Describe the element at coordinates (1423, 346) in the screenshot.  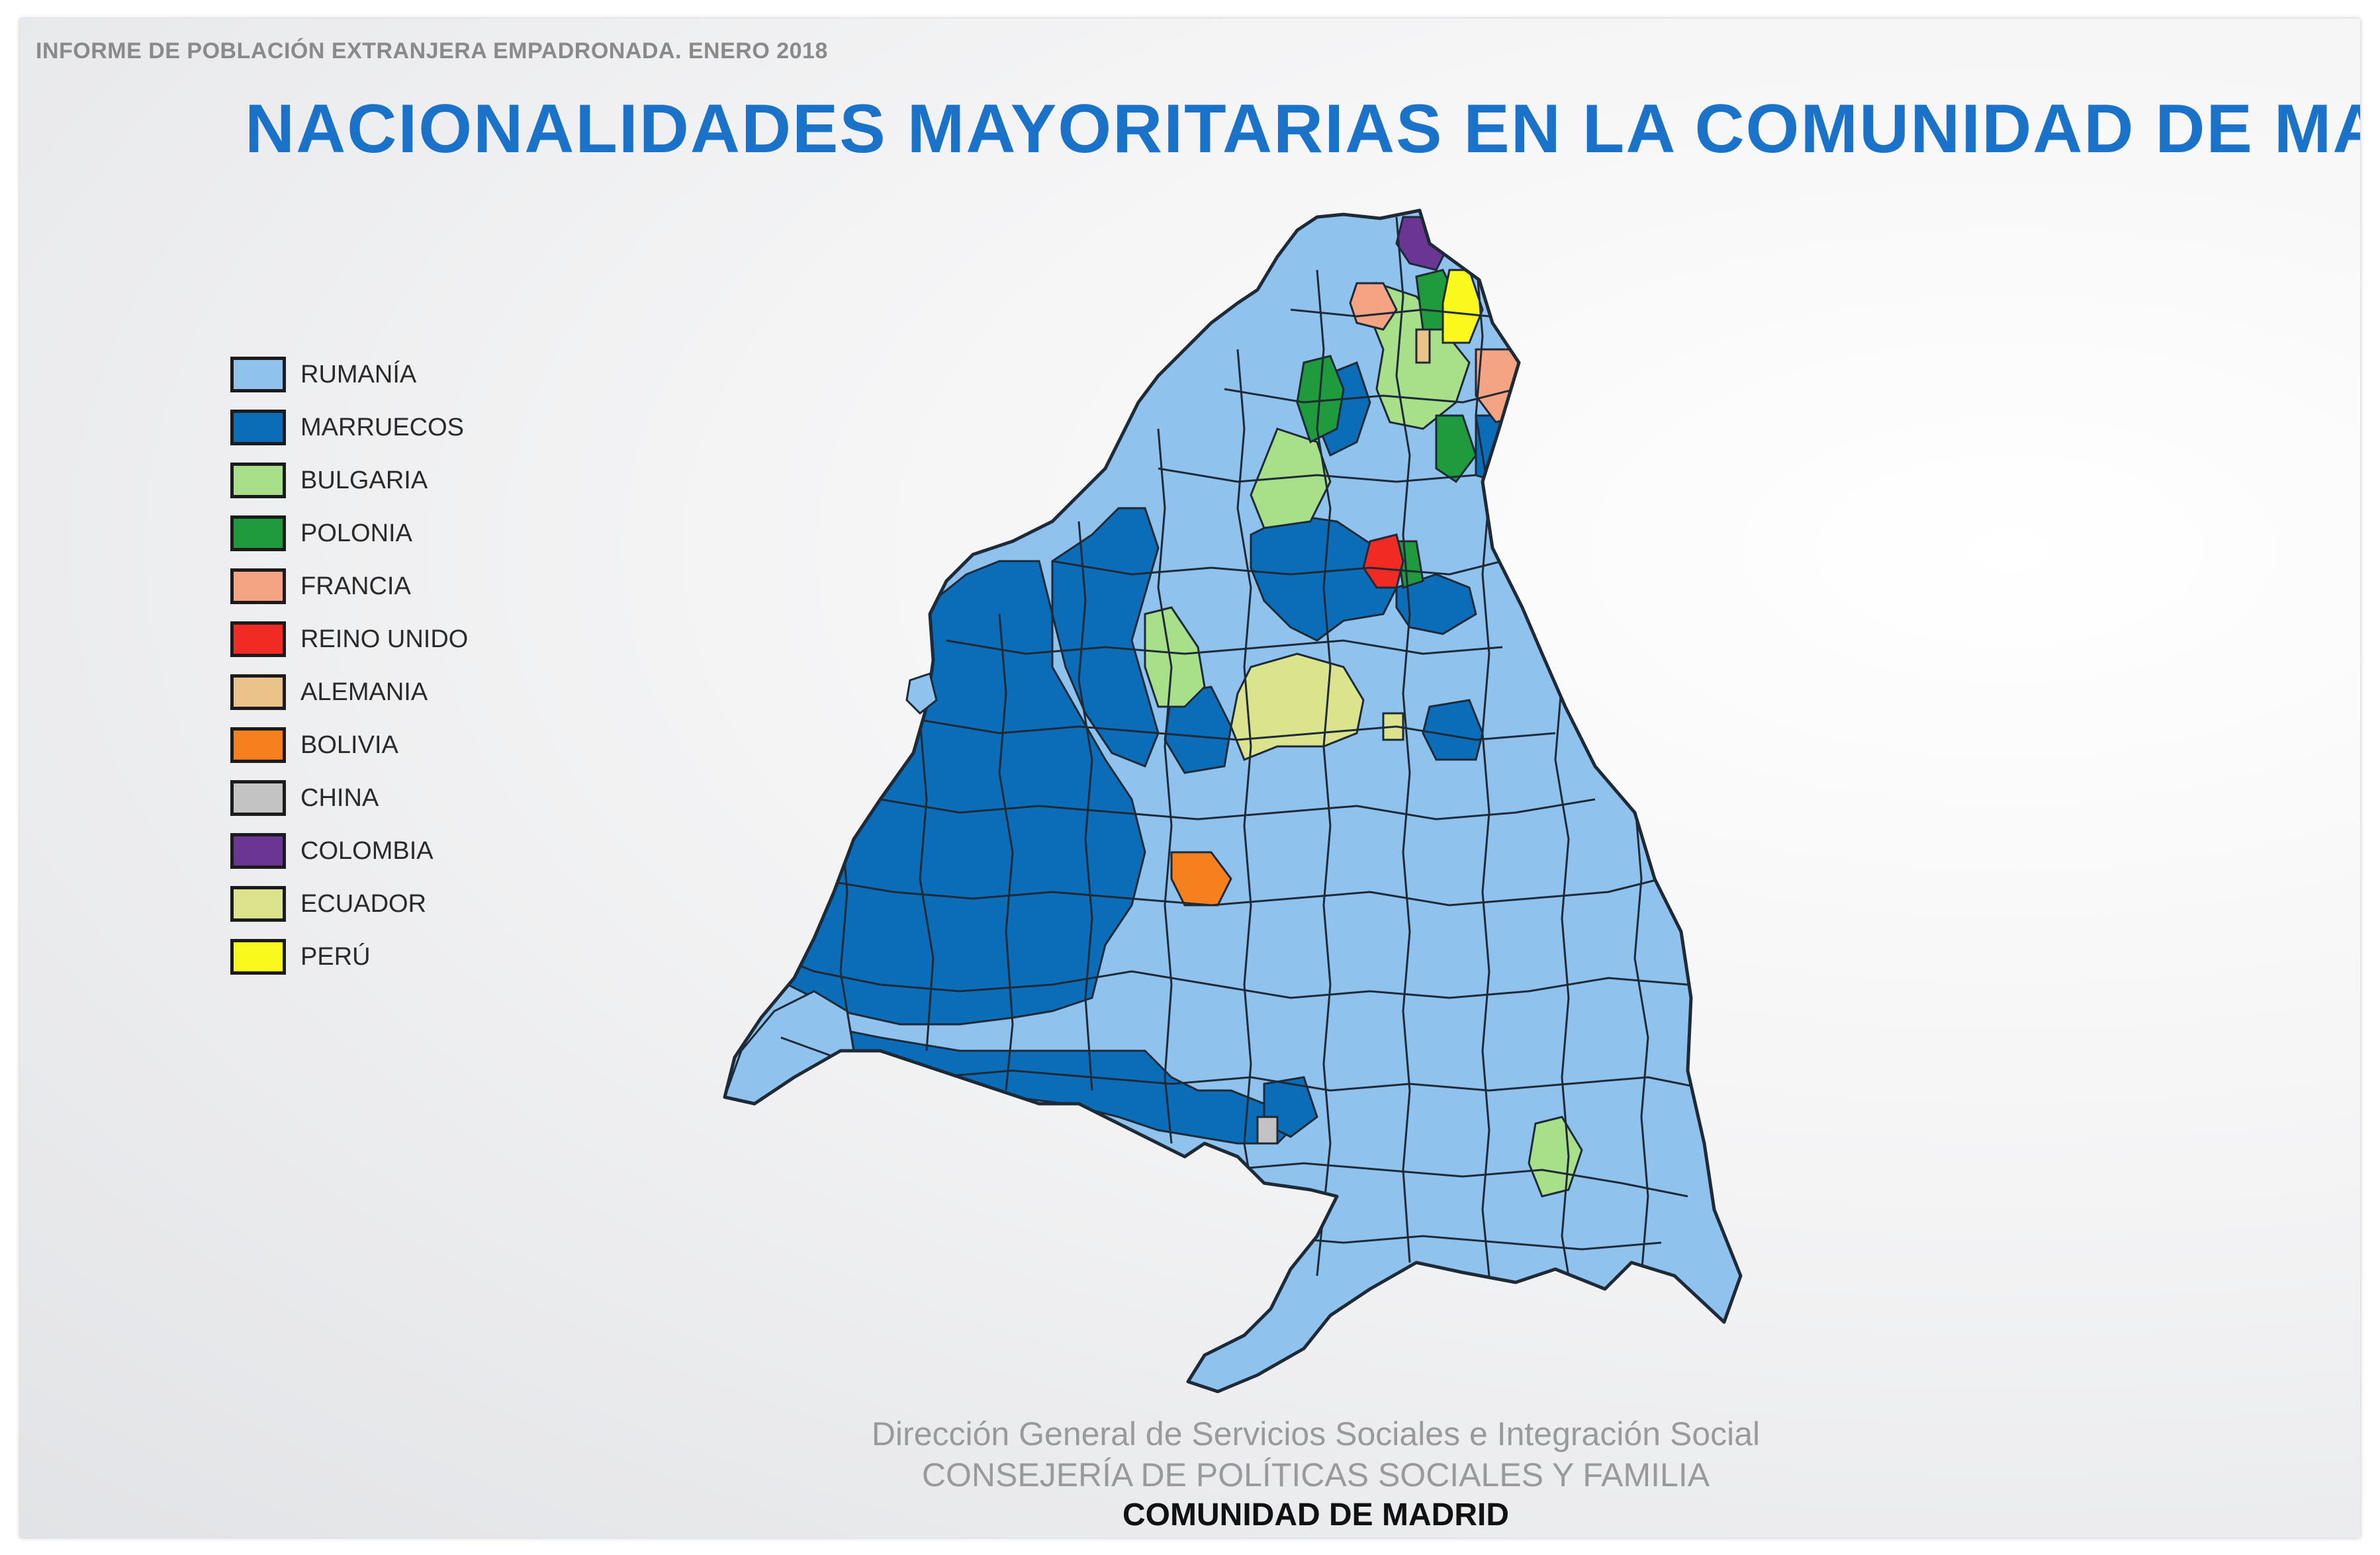
I see `region-alemania` at that location.